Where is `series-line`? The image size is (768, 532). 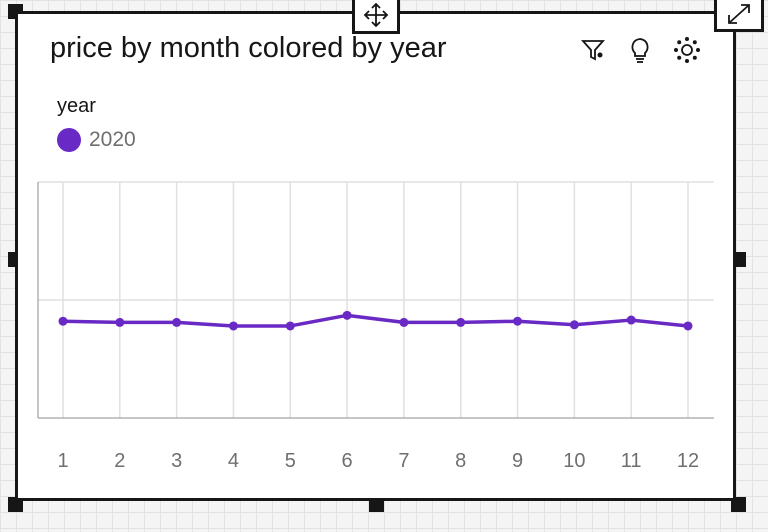 series-line is located at coordinates (375, 320).